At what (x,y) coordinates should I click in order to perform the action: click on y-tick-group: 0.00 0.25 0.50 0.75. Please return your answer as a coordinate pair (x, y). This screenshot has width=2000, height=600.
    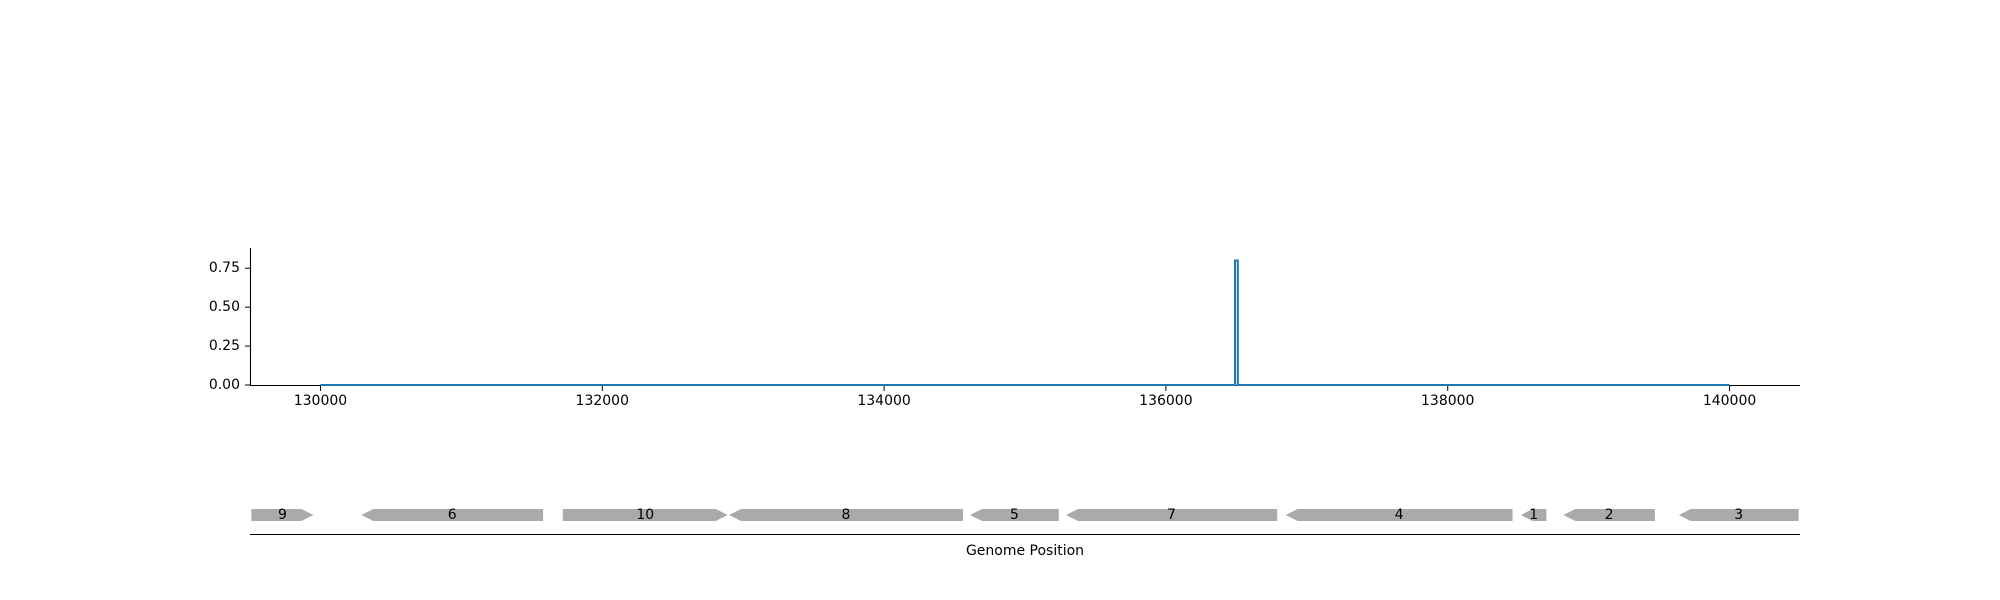
    Looking at the image, I should click on (229, 326).